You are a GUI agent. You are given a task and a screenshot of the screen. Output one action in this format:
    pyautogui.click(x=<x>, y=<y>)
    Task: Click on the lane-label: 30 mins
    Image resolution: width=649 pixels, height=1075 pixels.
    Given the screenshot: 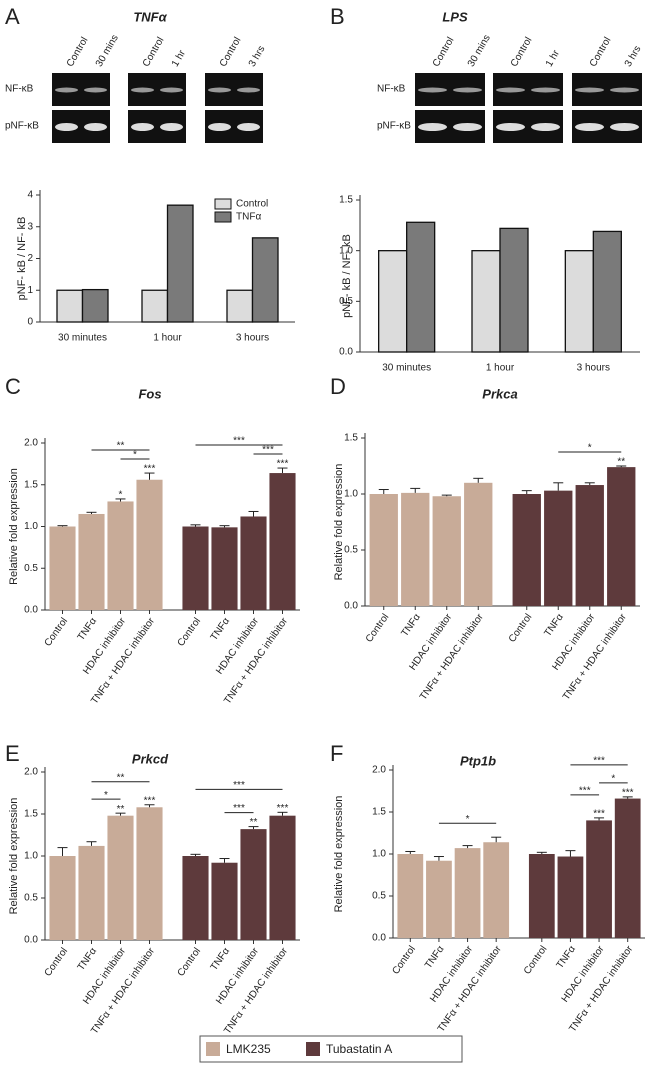 What is the action you would take?
    pyautogui.click(x=479, y=51)
    